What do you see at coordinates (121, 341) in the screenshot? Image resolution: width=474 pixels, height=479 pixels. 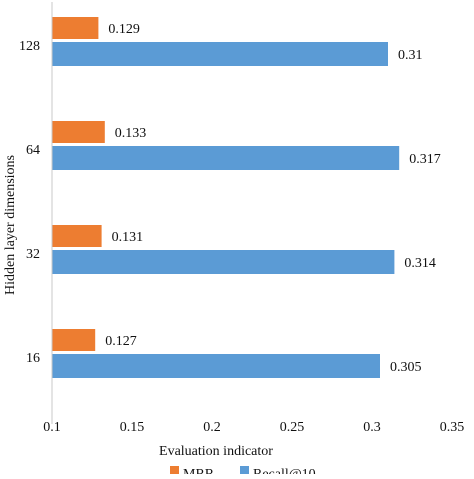 I see `data-label-mrr-16: 0.127` at bounding box center [121, 341].